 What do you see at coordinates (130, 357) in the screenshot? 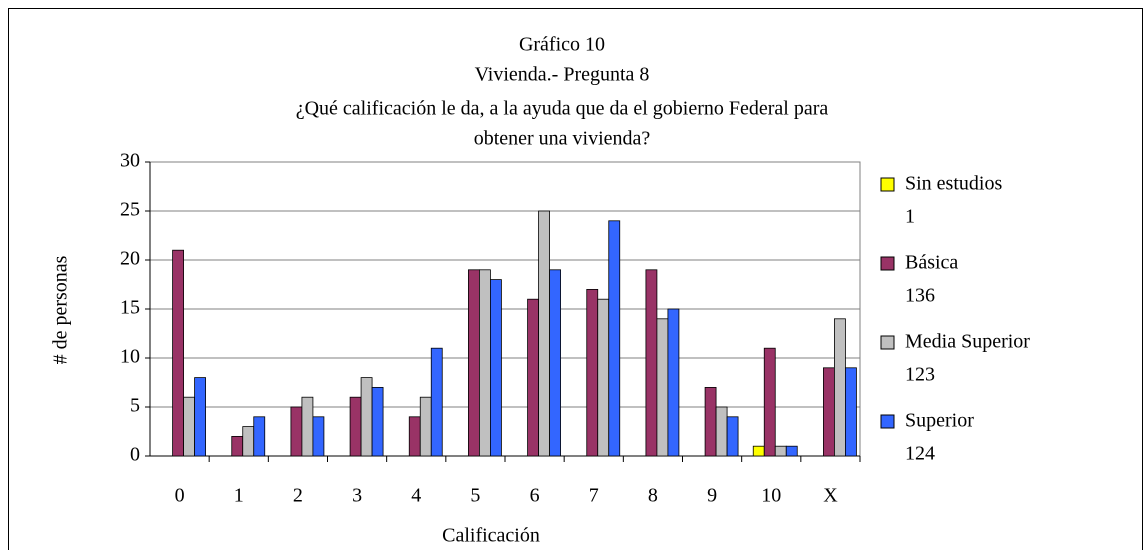
I see `y-tick-label: 10` at bounding box center [130, 357].